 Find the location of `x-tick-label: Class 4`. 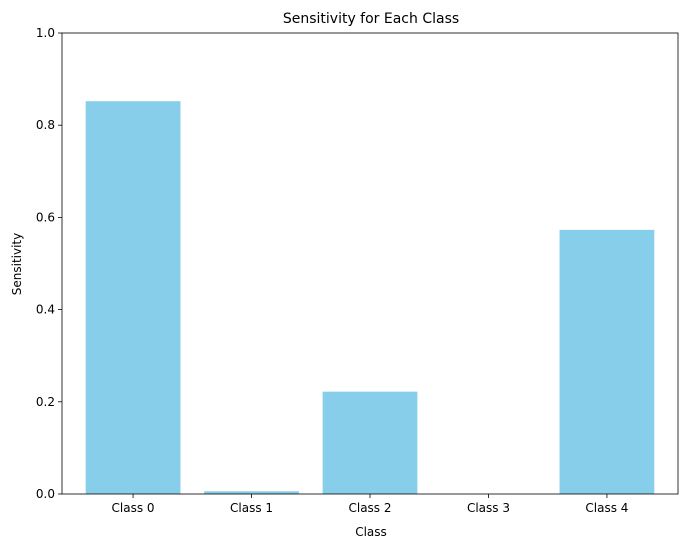

x-tick-label: Class 4 is located at coordinates (606, 508).